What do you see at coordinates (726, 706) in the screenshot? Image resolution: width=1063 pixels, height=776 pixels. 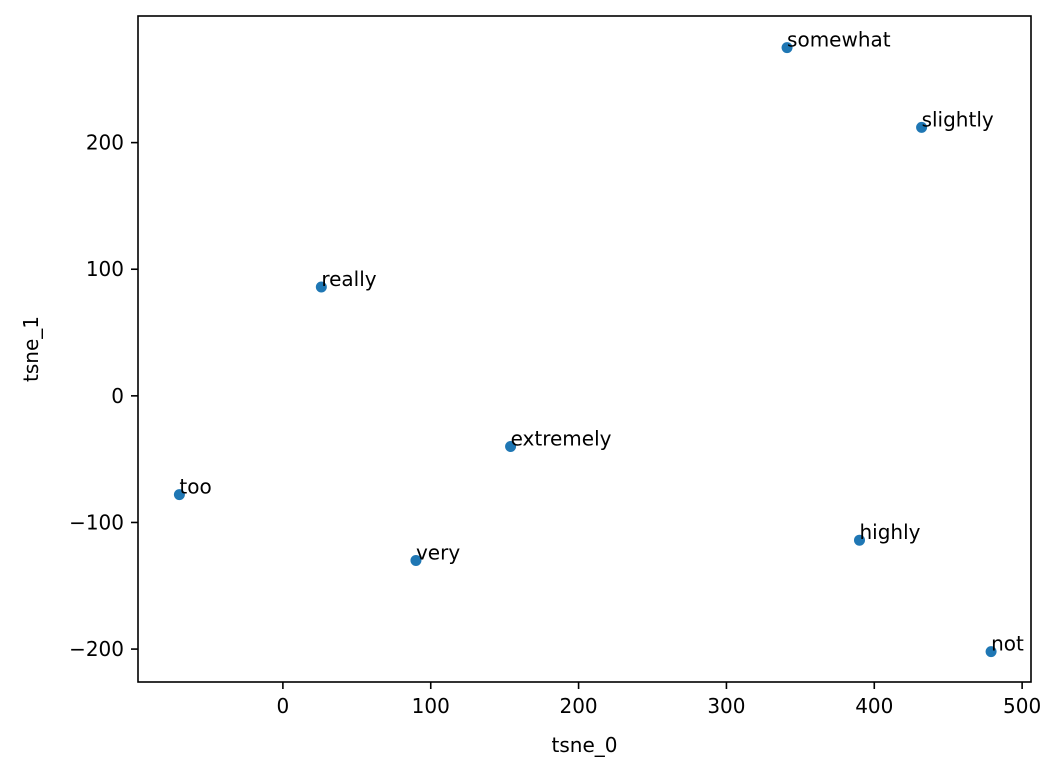 I see `x-tick-label: 300` at bounding box center [726, 706].